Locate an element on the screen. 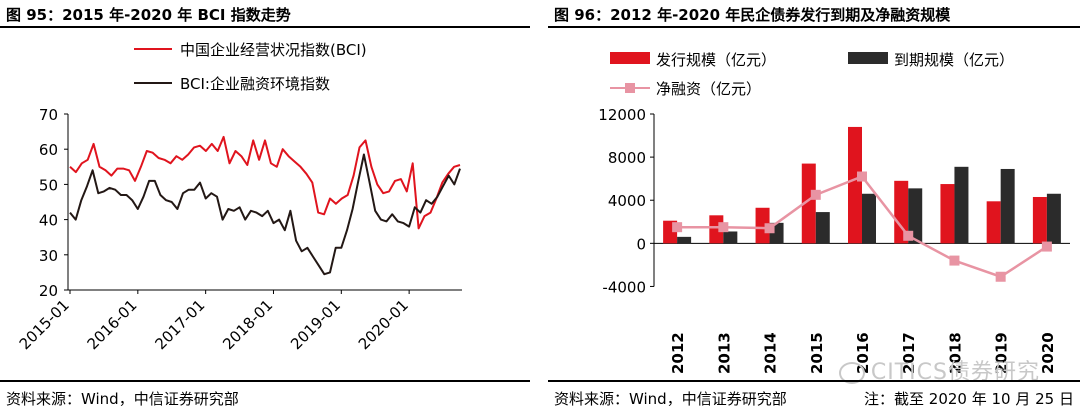  right-figure-title: 图 96：2012 年-2020 年民企债券发行到期及净融资规模 is located at coordinates (752, 15).